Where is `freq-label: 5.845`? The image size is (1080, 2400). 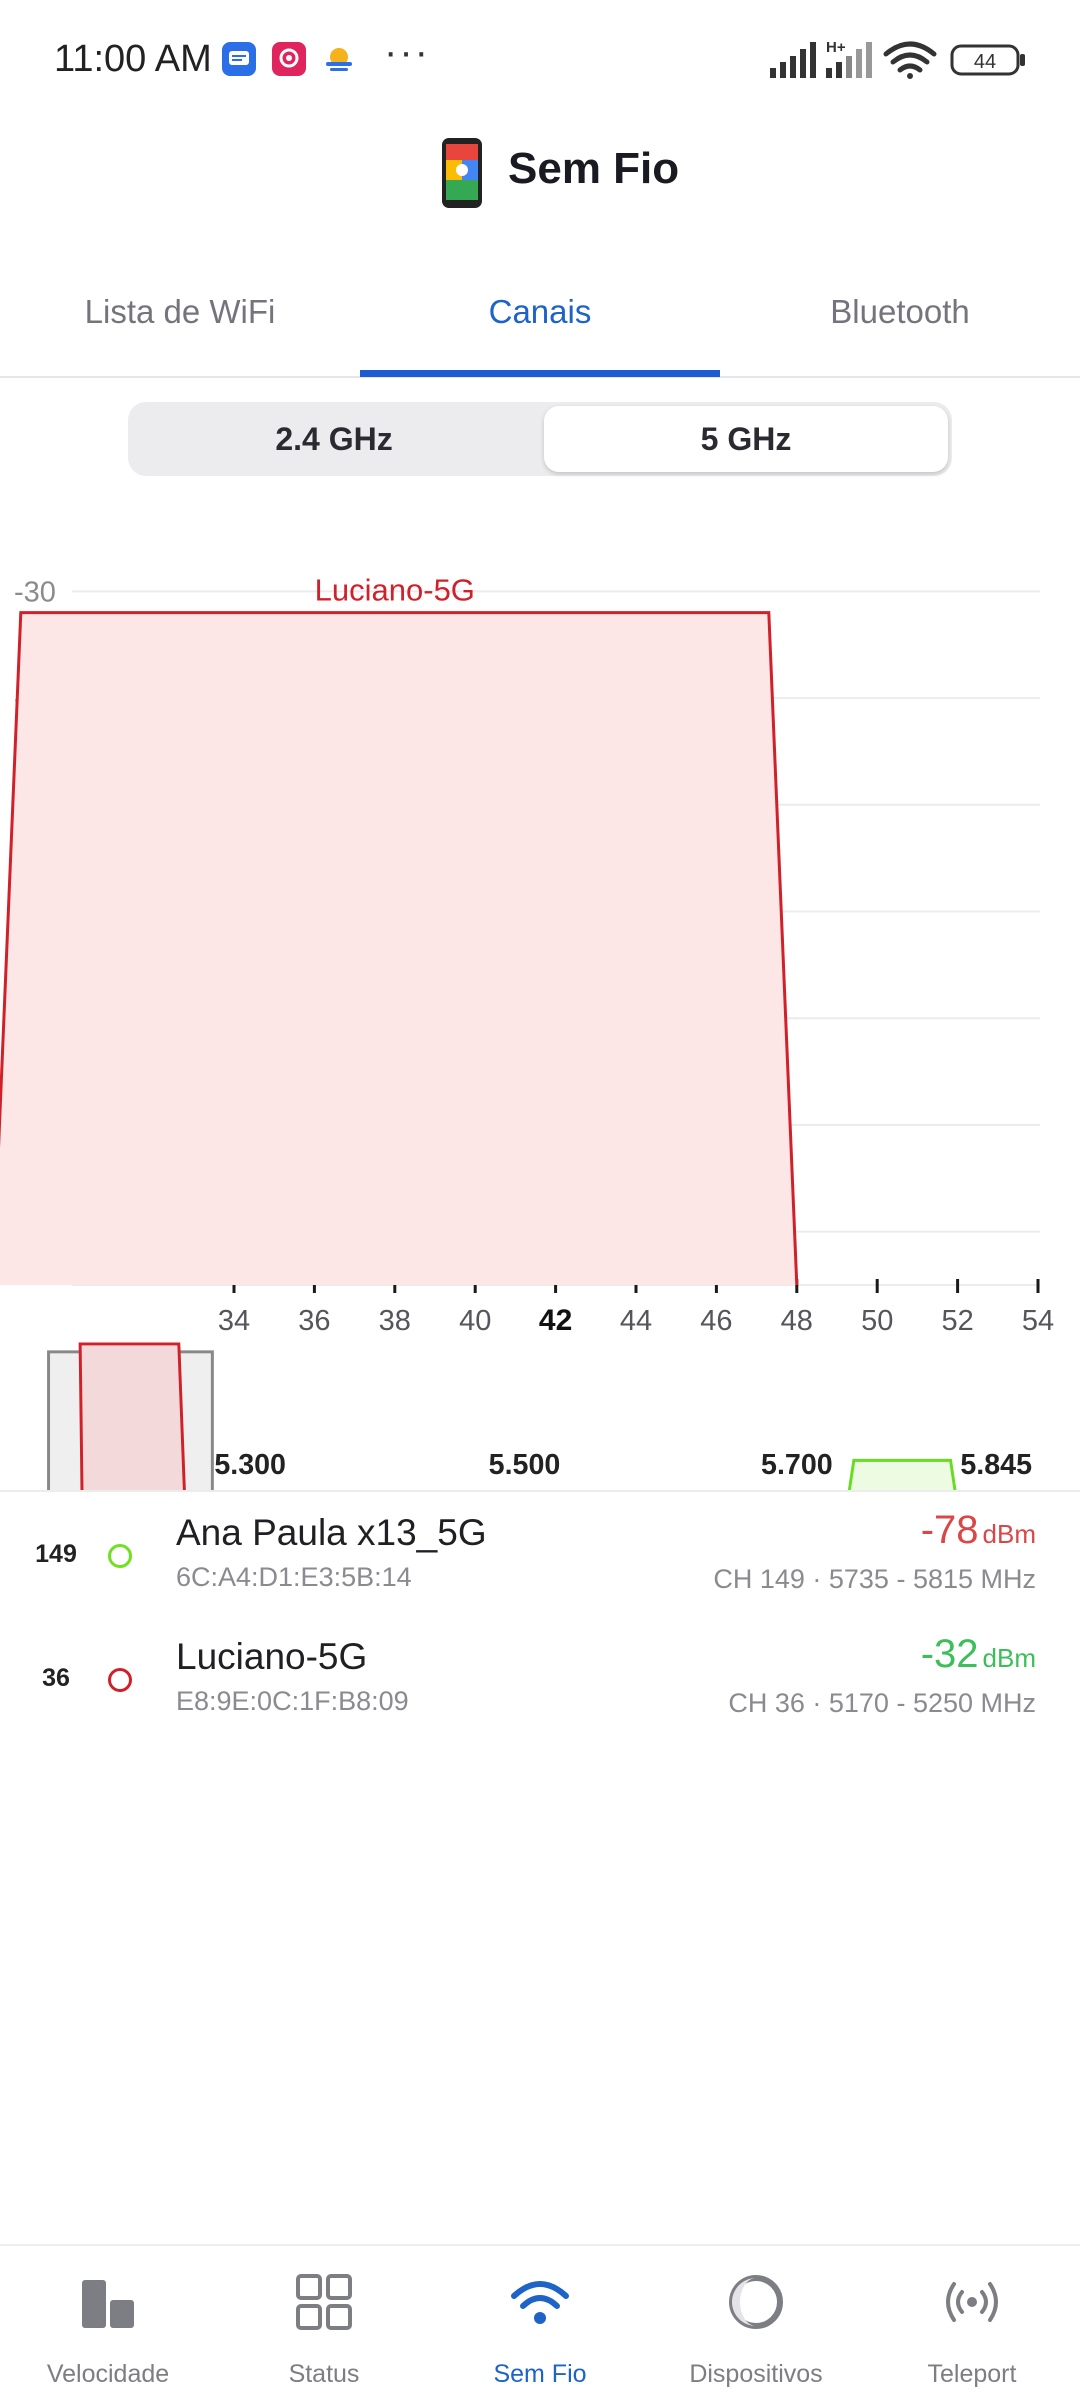
freq-label: 5.845 is located at coordinates (996, 1465).